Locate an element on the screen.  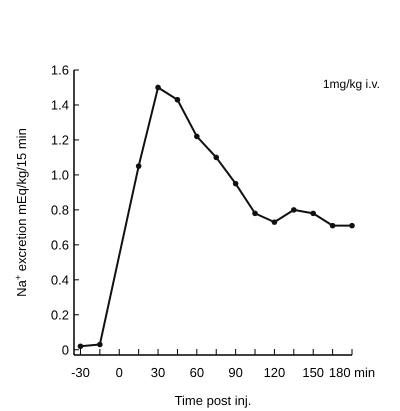
y-tick-label: 0.4 is located at coordinates (59, 280).